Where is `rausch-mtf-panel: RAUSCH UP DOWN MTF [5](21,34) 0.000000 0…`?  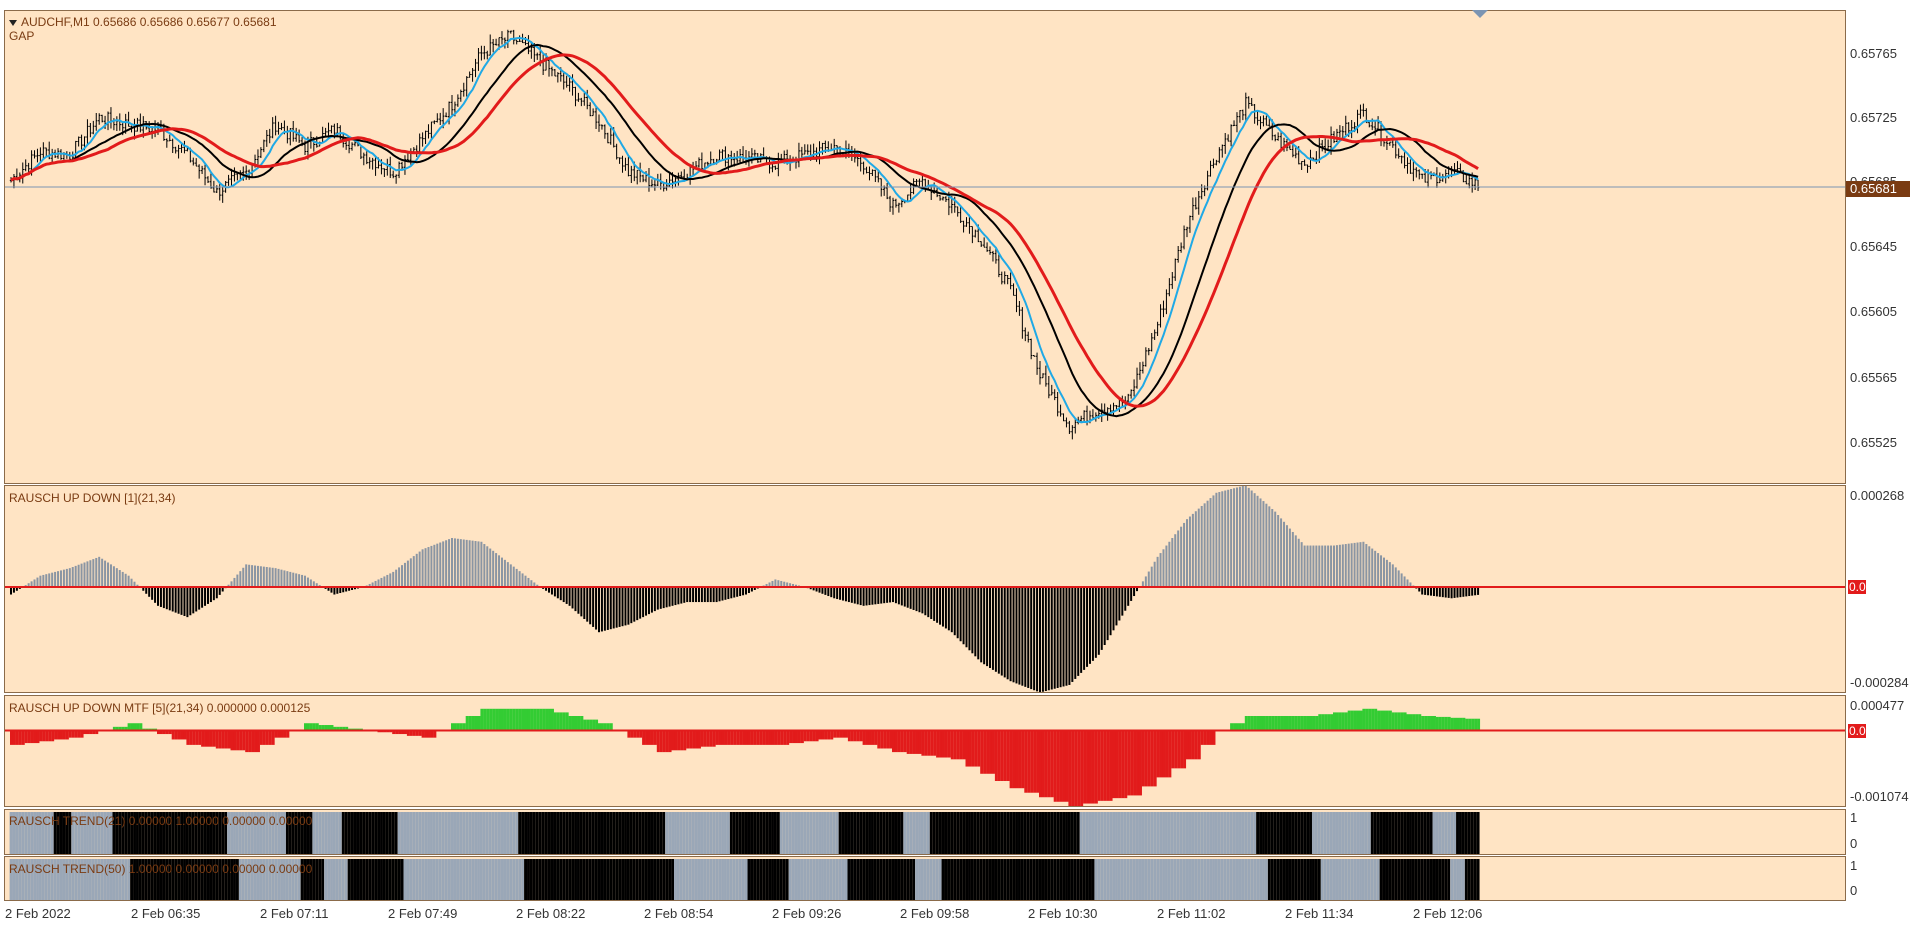
rausch-mtf-panel: RAUSCH UP DOWN MTF [5](21,34) 0.000000 0… is located at coordinates (925, 751).